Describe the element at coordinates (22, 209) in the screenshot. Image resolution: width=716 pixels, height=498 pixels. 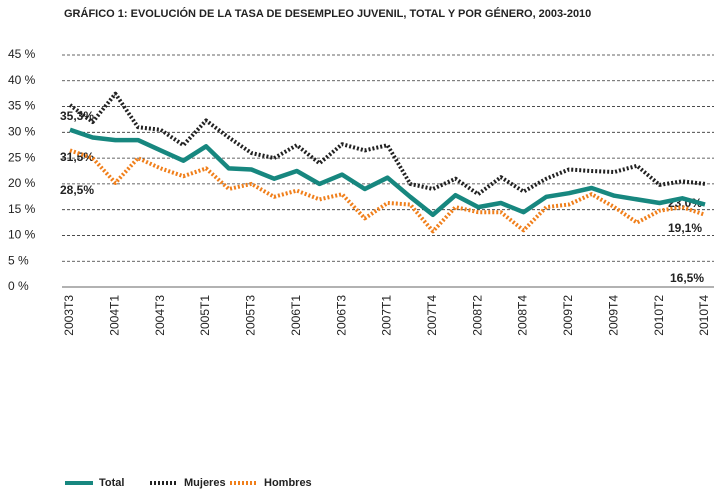
I see `y-tick-label: 15 %` at that location.